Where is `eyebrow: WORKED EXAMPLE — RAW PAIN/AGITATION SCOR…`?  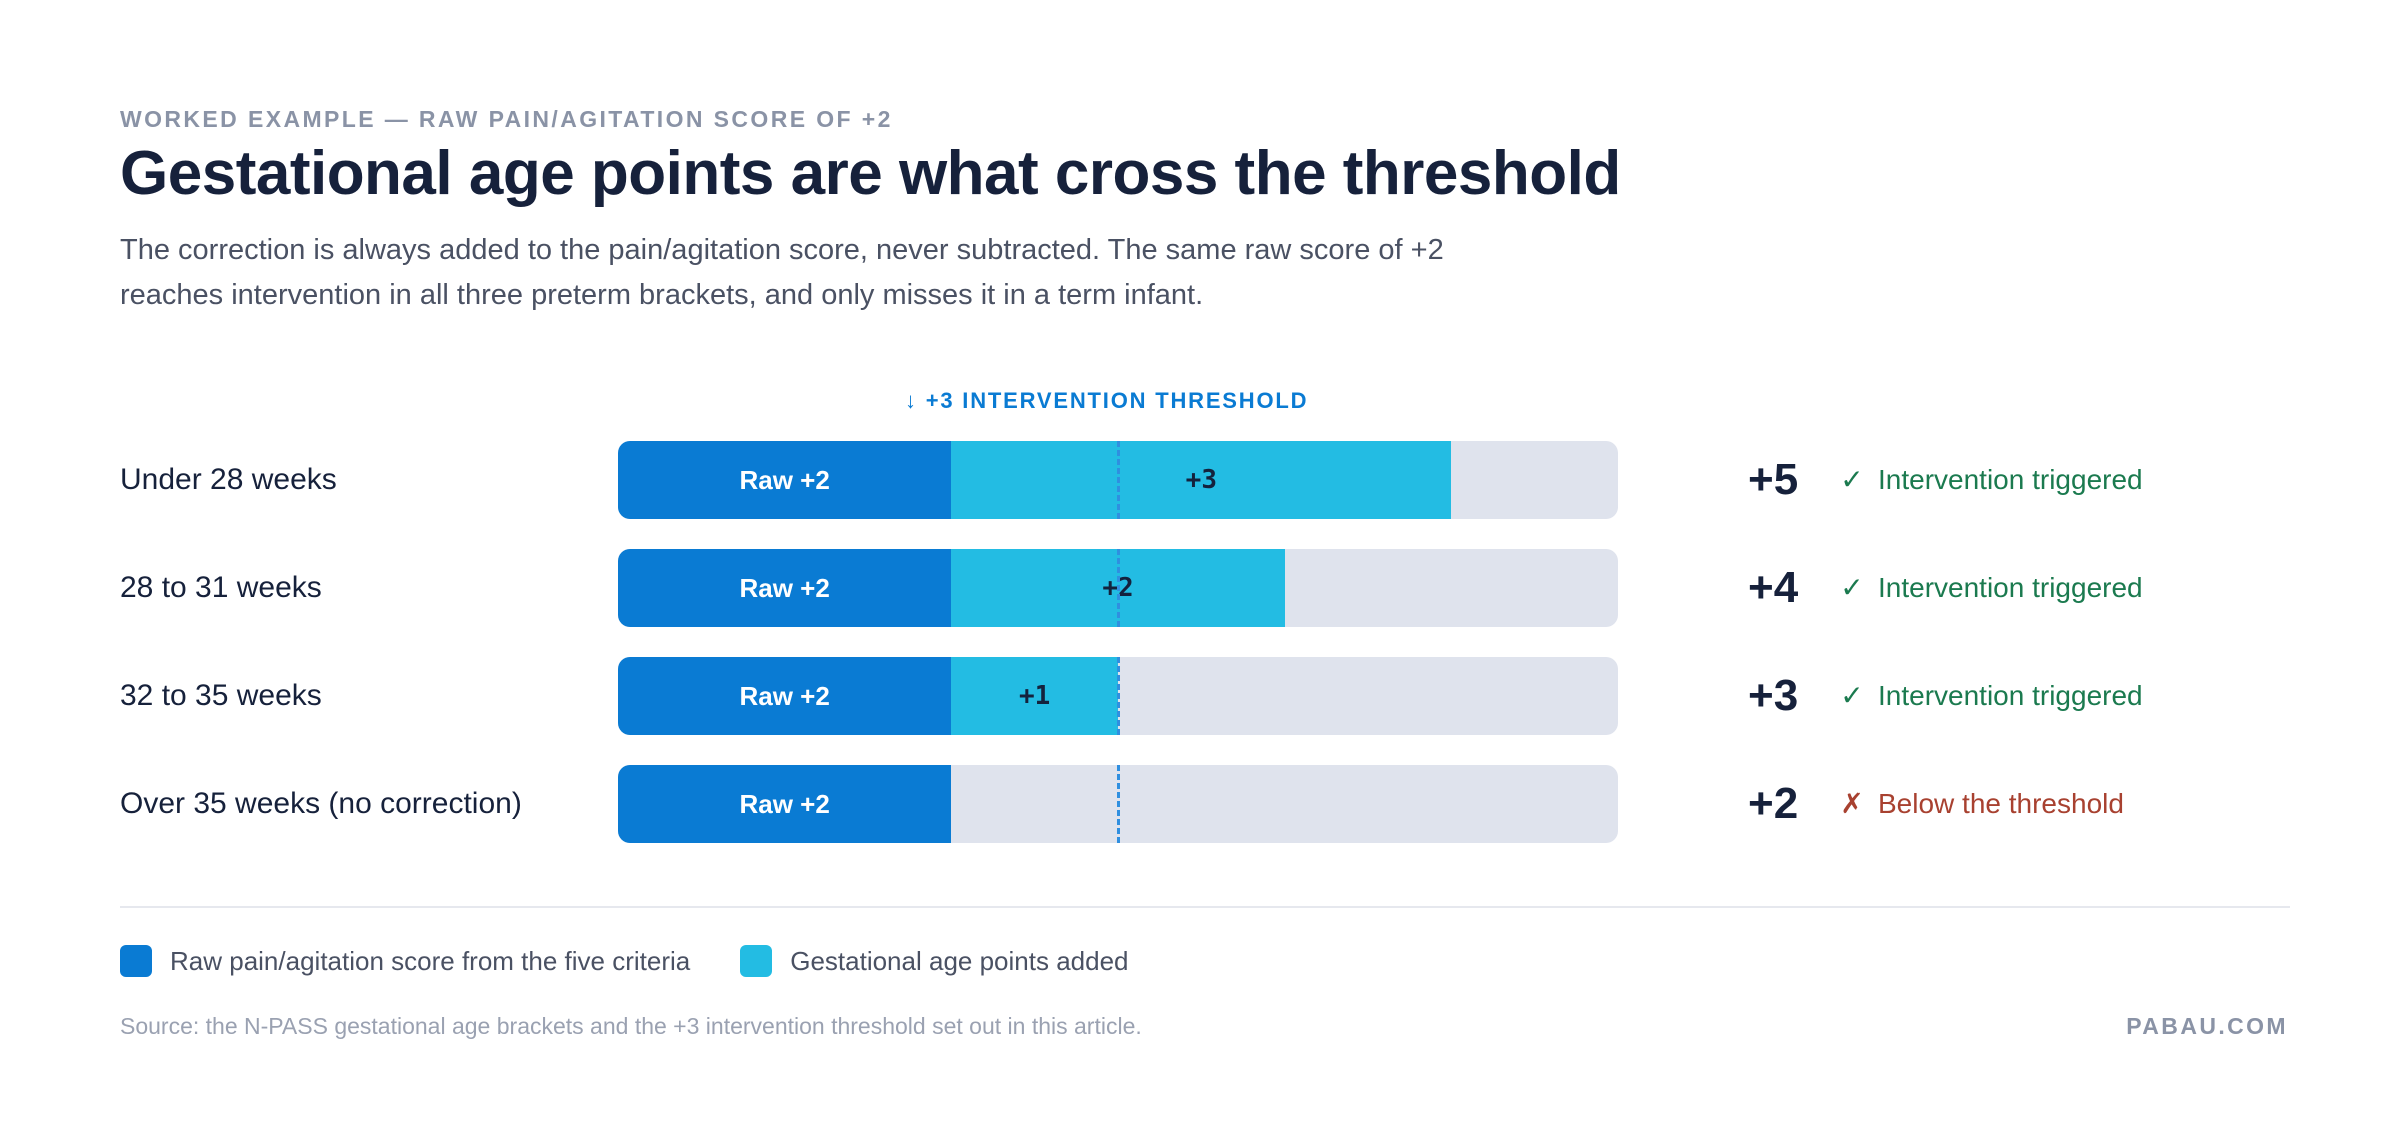
eyebrow: WORKED EXAMPLE — RAW PAIN/AGITATION SCOR… is located at coordinates (506, 119).